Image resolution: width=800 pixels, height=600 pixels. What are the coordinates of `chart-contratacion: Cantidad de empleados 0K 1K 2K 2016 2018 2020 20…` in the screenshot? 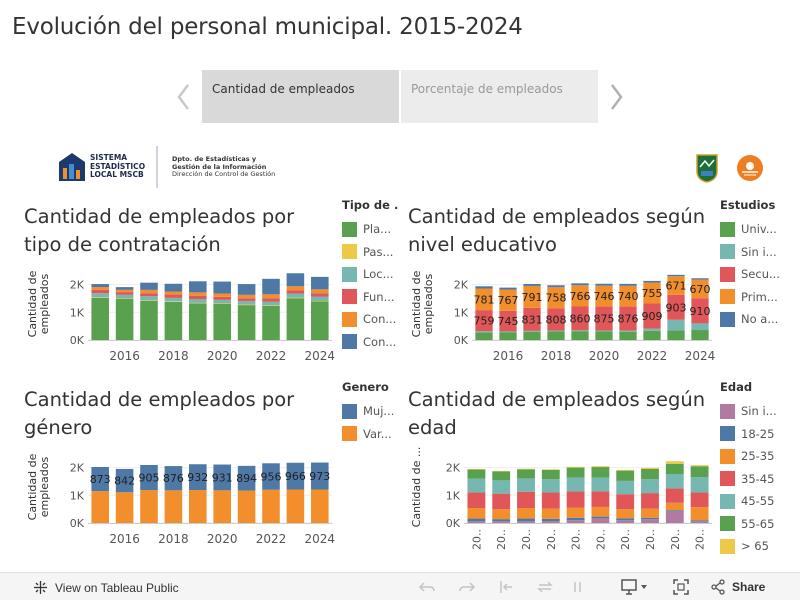 It's located at (182, 317).